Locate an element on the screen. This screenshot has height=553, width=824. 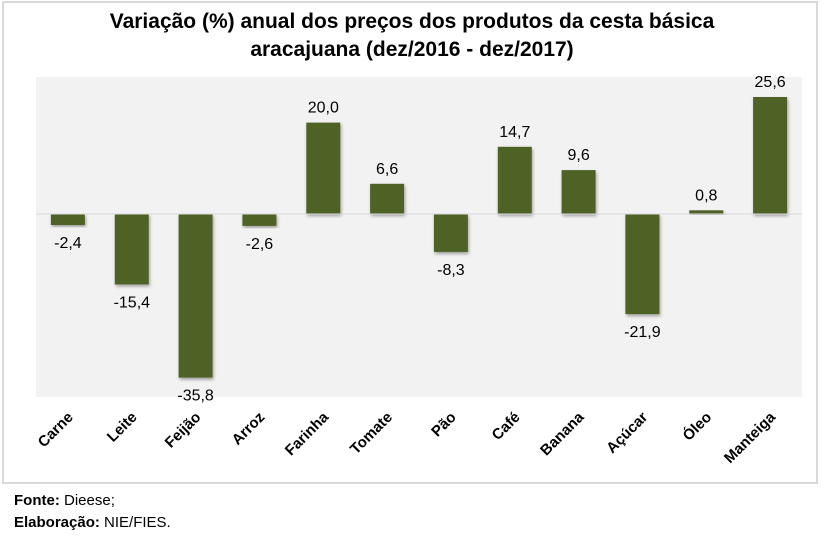
bar-tomate is located at coordinates (387, 198).